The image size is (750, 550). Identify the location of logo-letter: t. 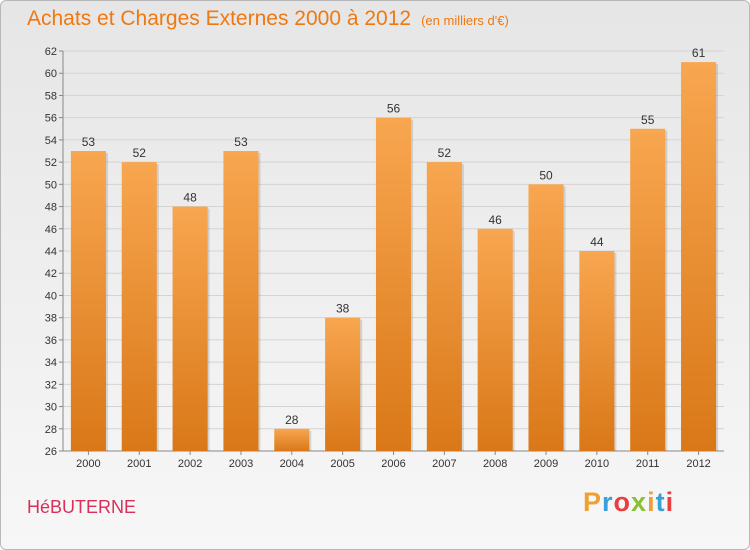
(660, 502).